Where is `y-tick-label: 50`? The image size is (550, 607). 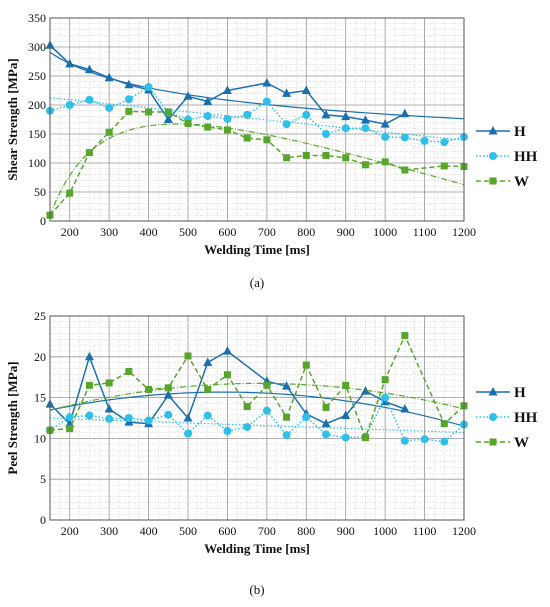 y-tick-label: 50 is located at coordinates (40, 192).